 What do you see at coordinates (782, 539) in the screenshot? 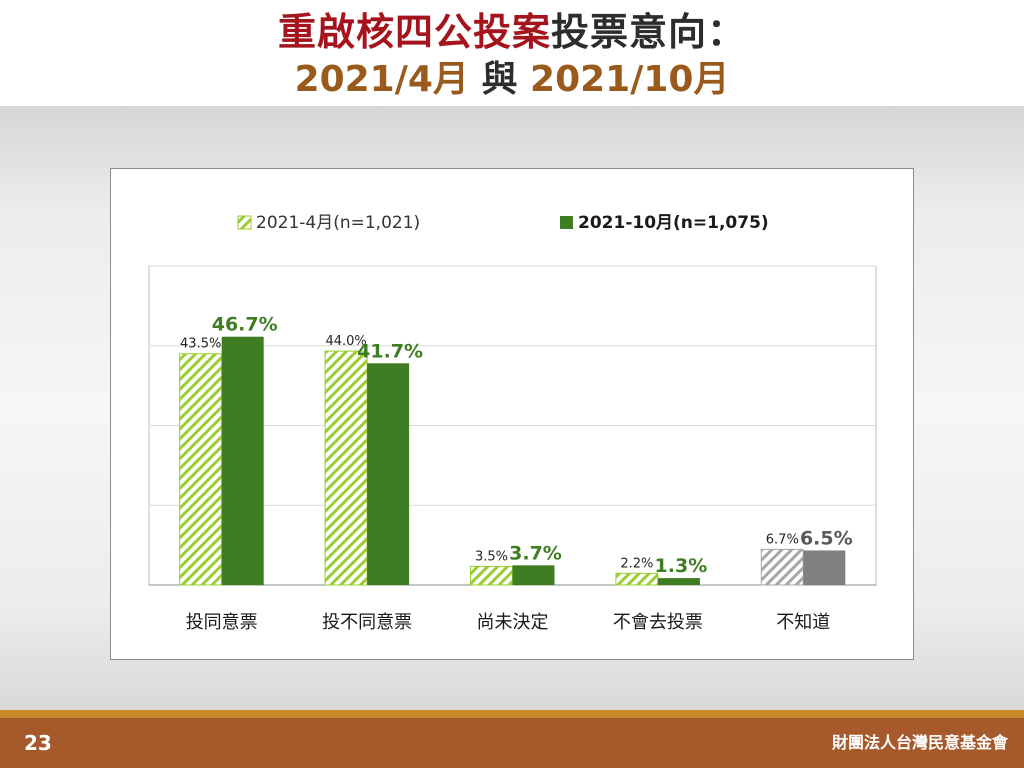
I see `data-label-april: 6.7%` at bounding box center [782, 539].